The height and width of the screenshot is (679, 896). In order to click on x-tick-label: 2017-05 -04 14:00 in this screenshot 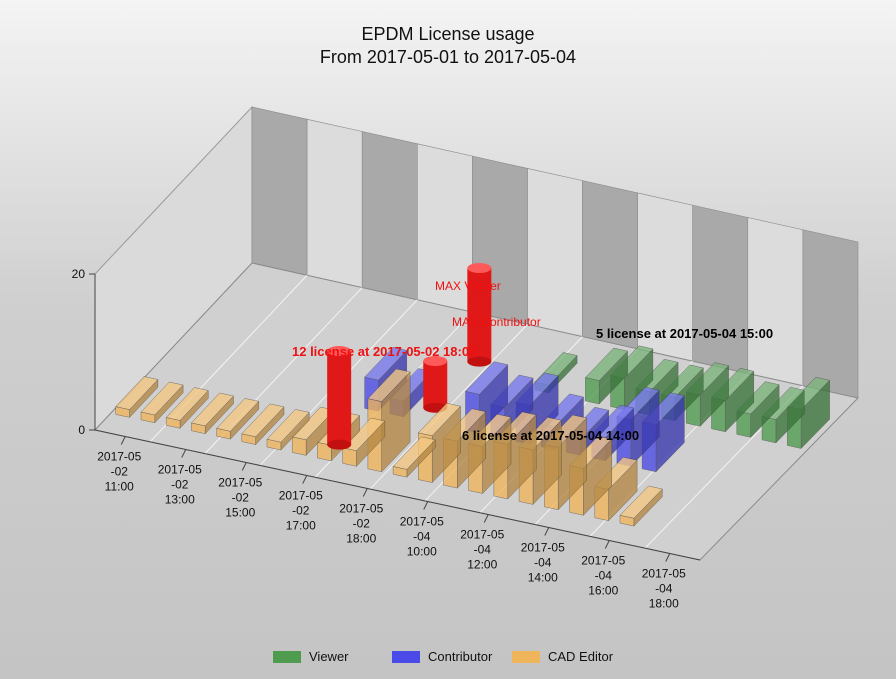, I will do `click(543, 563)`.